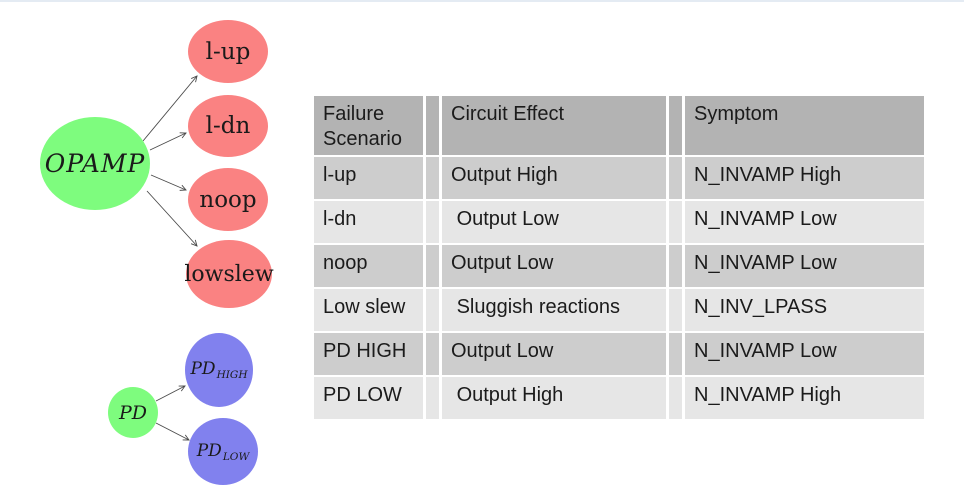  I want to click on header-circuit-effect: Circuit Effect, so click(554, 125).